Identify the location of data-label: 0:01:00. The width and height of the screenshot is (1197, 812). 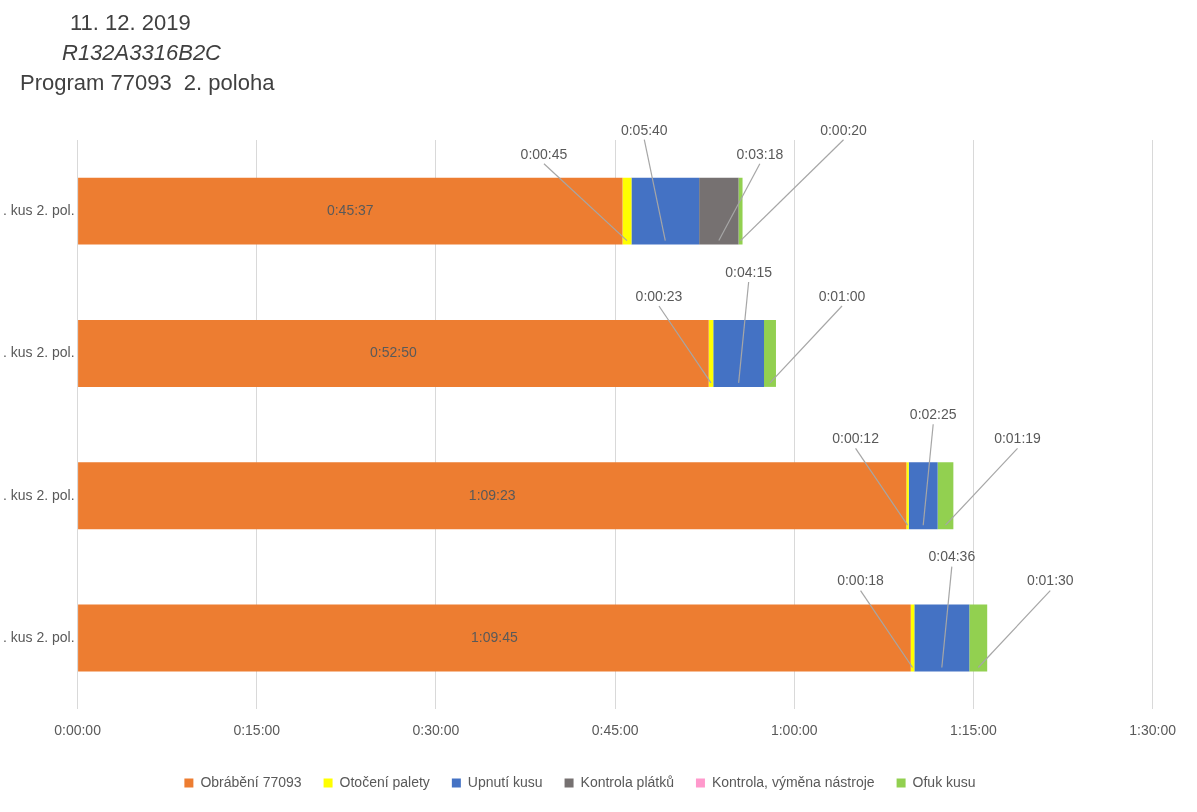
(842, 295).